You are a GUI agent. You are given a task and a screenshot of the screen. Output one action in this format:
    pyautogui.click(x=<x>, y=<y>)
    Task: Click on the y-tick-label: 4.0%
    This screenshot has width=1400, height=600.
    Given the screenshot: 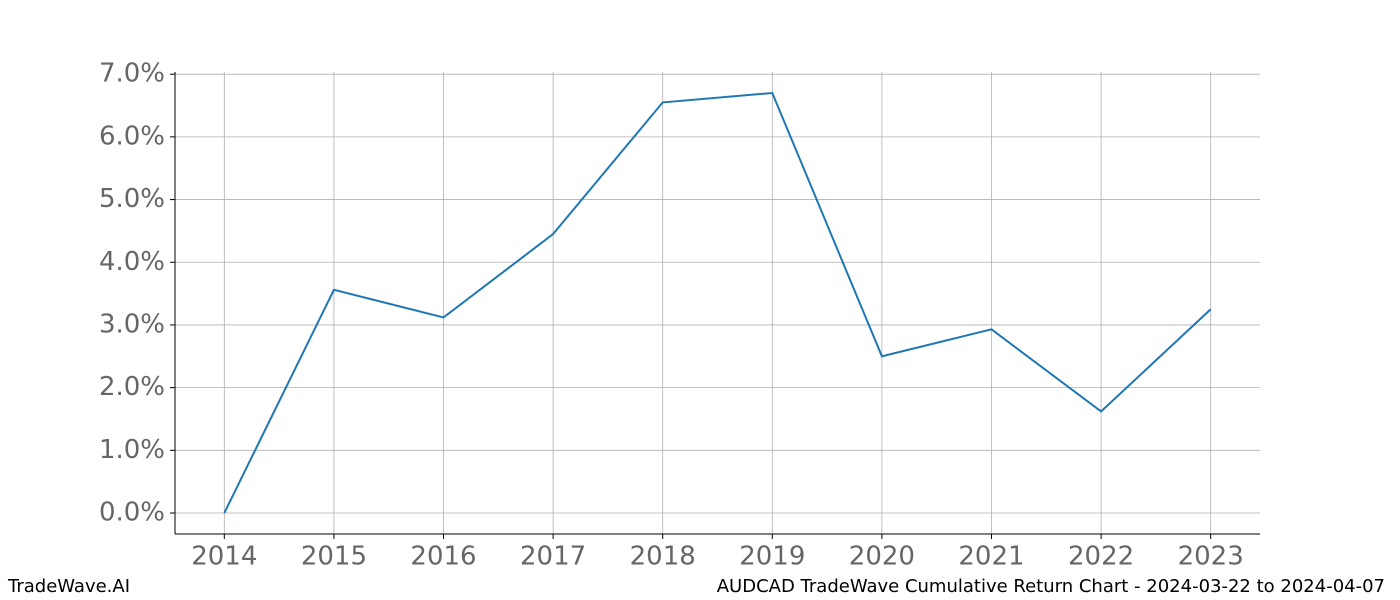 What is the action you would take?
    pyautogui.click(x=132, y=262)
    